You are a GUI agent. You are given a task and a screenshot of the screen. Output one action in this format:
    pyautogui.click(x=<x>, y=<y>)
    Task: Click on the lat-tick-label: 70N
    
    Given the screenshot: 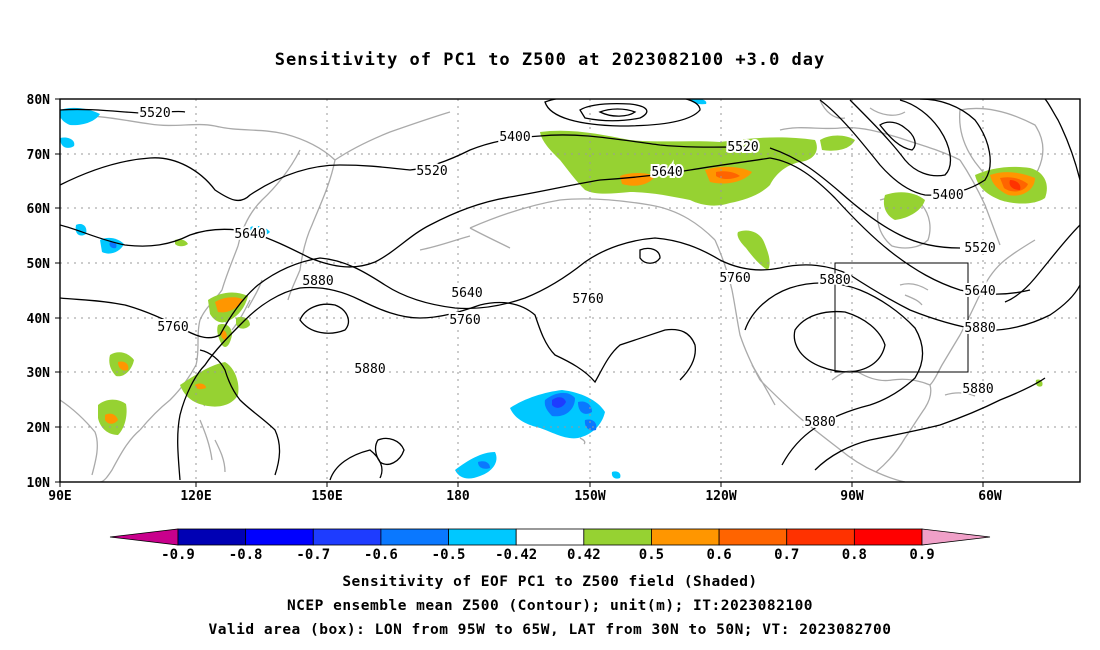 What is the action you would take?
    pyautogui.click(x=39, y=155)
    